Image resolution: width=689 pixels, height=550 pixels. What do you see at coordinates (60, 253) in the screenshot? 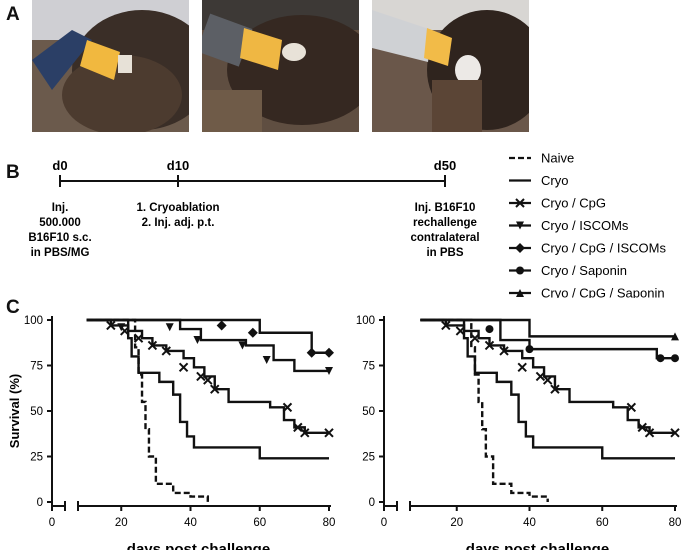
I see `timeline-event-text: in PBS/MG` at bounding box center [60, 253].